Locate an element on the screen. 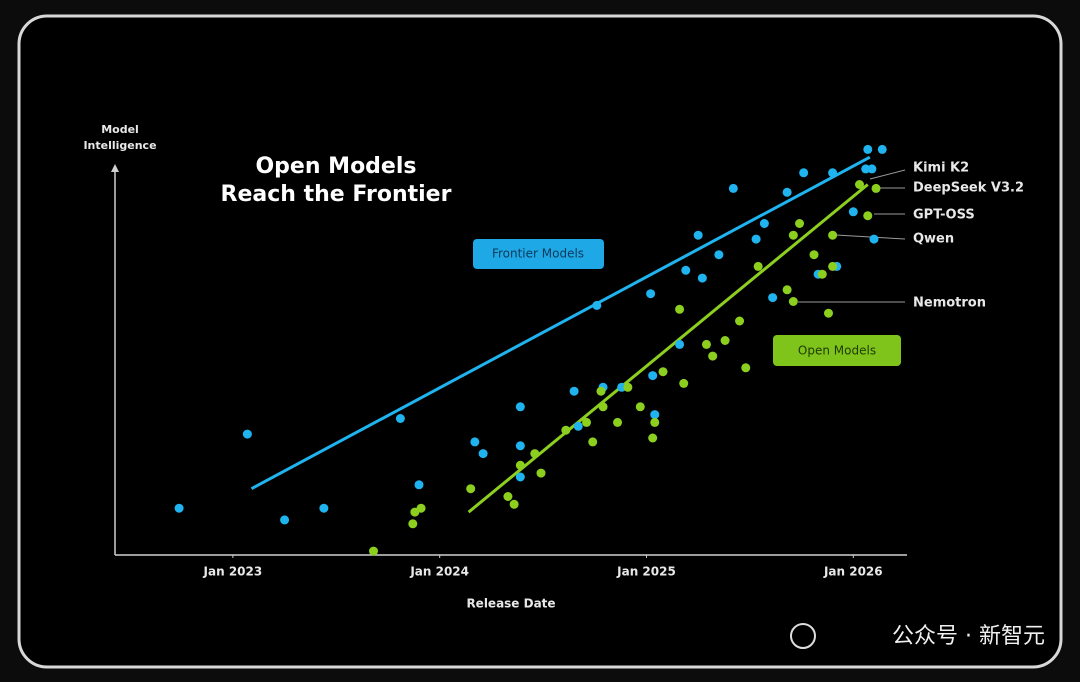 This screenshot has height=682, width=1080. series-label: Frontier Models is located at coordinates (538, 254).